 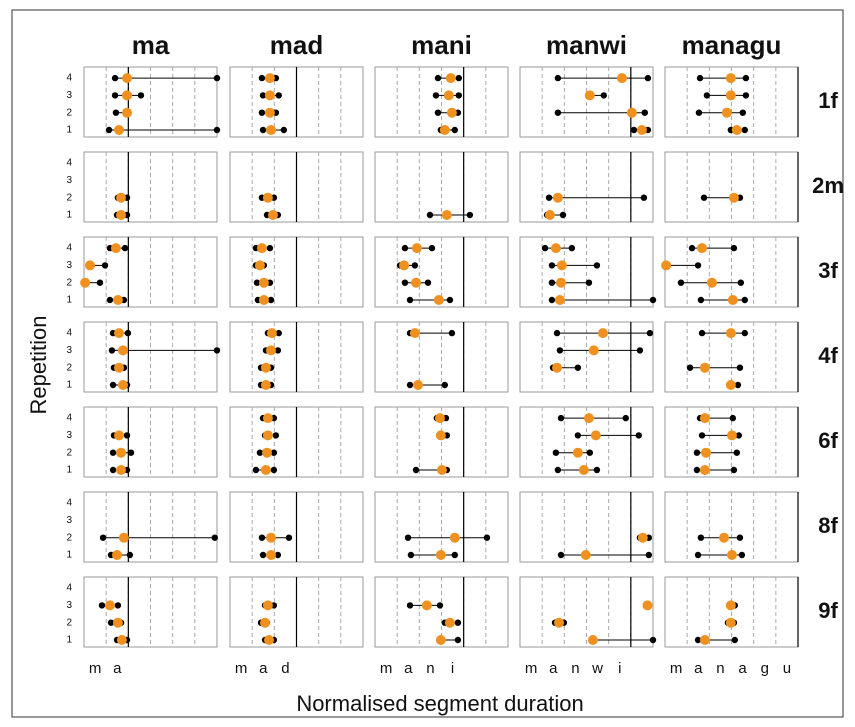 I want to click on segment-label: m, so click(x=676, y=668).